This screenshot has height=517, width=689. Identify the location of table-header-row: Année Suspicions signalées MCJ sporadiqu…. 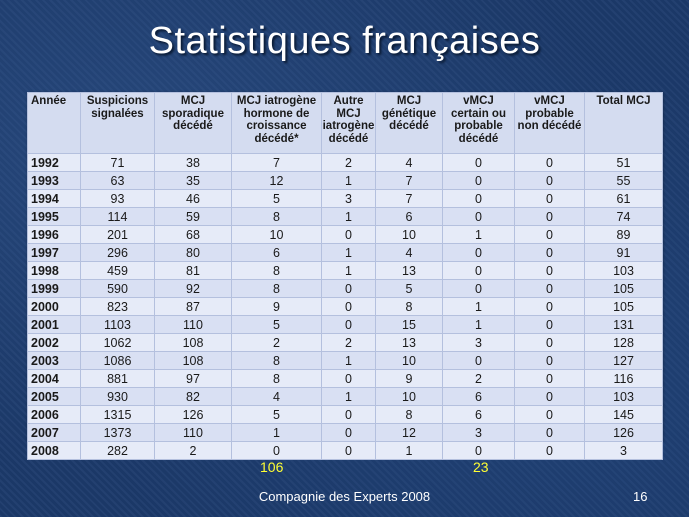
(345, 123).